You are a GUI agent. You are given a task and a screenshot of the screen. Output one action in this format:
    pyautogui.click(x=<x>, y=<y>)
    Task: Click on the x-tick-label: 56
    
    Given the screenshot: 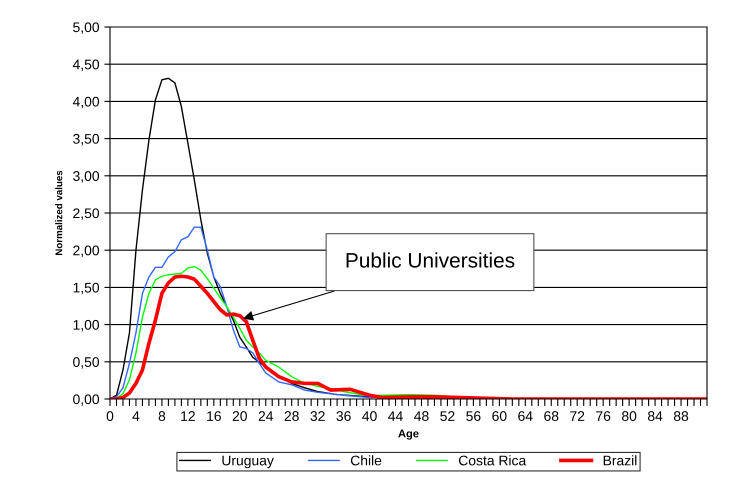 What is the action you would take?
    pyautogui.click(x=473, y=416)
    